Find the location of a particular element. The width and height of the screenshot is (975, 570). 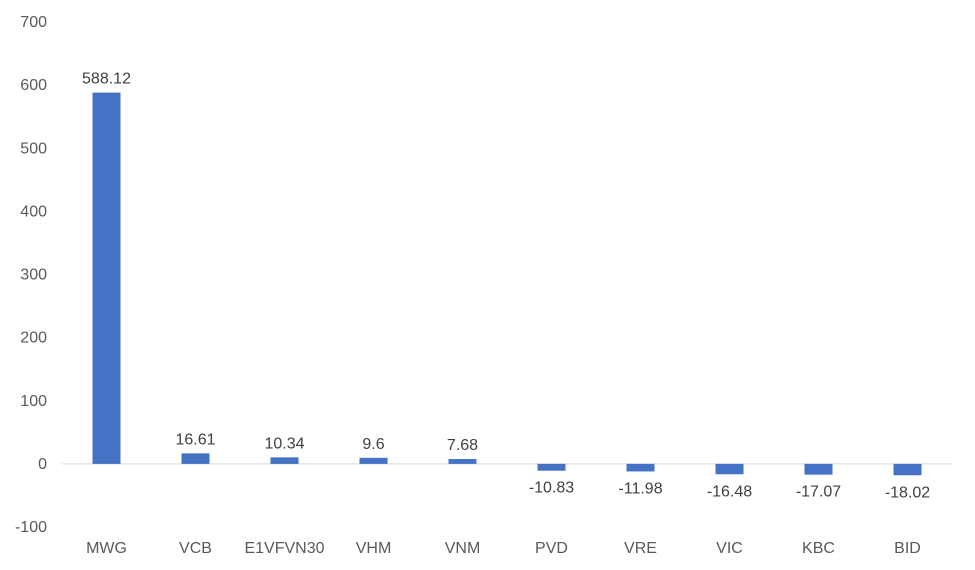

data-label: 10.34 is located at coordinates (284, 443).